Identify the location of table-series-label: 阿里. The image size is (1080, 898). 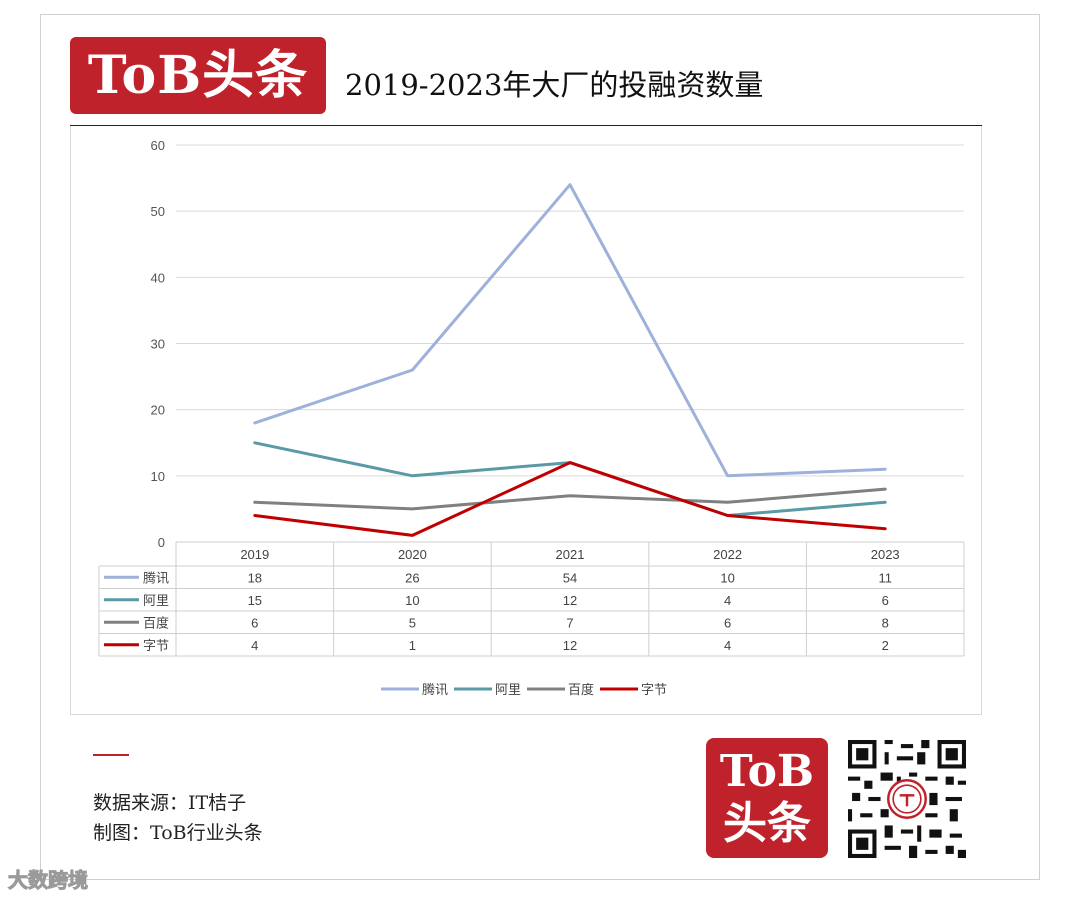
(156, 600).